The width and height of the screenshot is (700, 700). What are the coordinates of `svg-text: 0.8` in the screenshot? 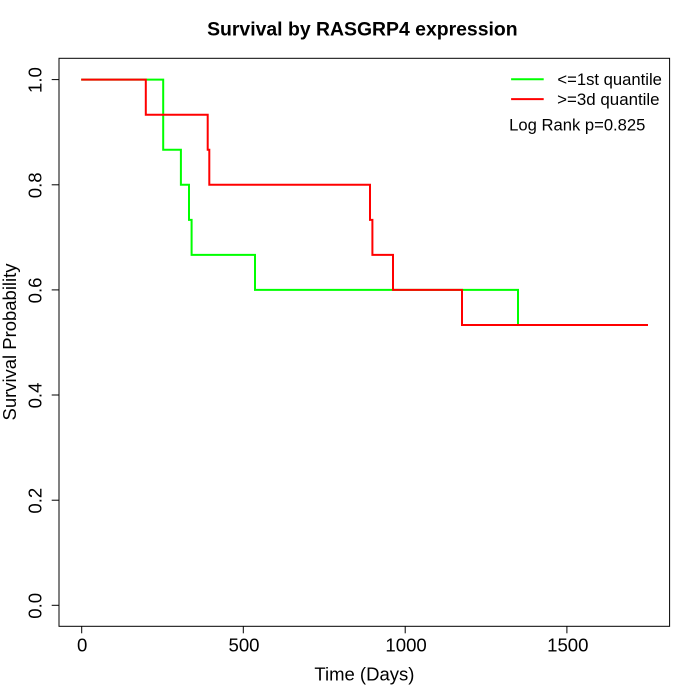 It's located at (35, 185).